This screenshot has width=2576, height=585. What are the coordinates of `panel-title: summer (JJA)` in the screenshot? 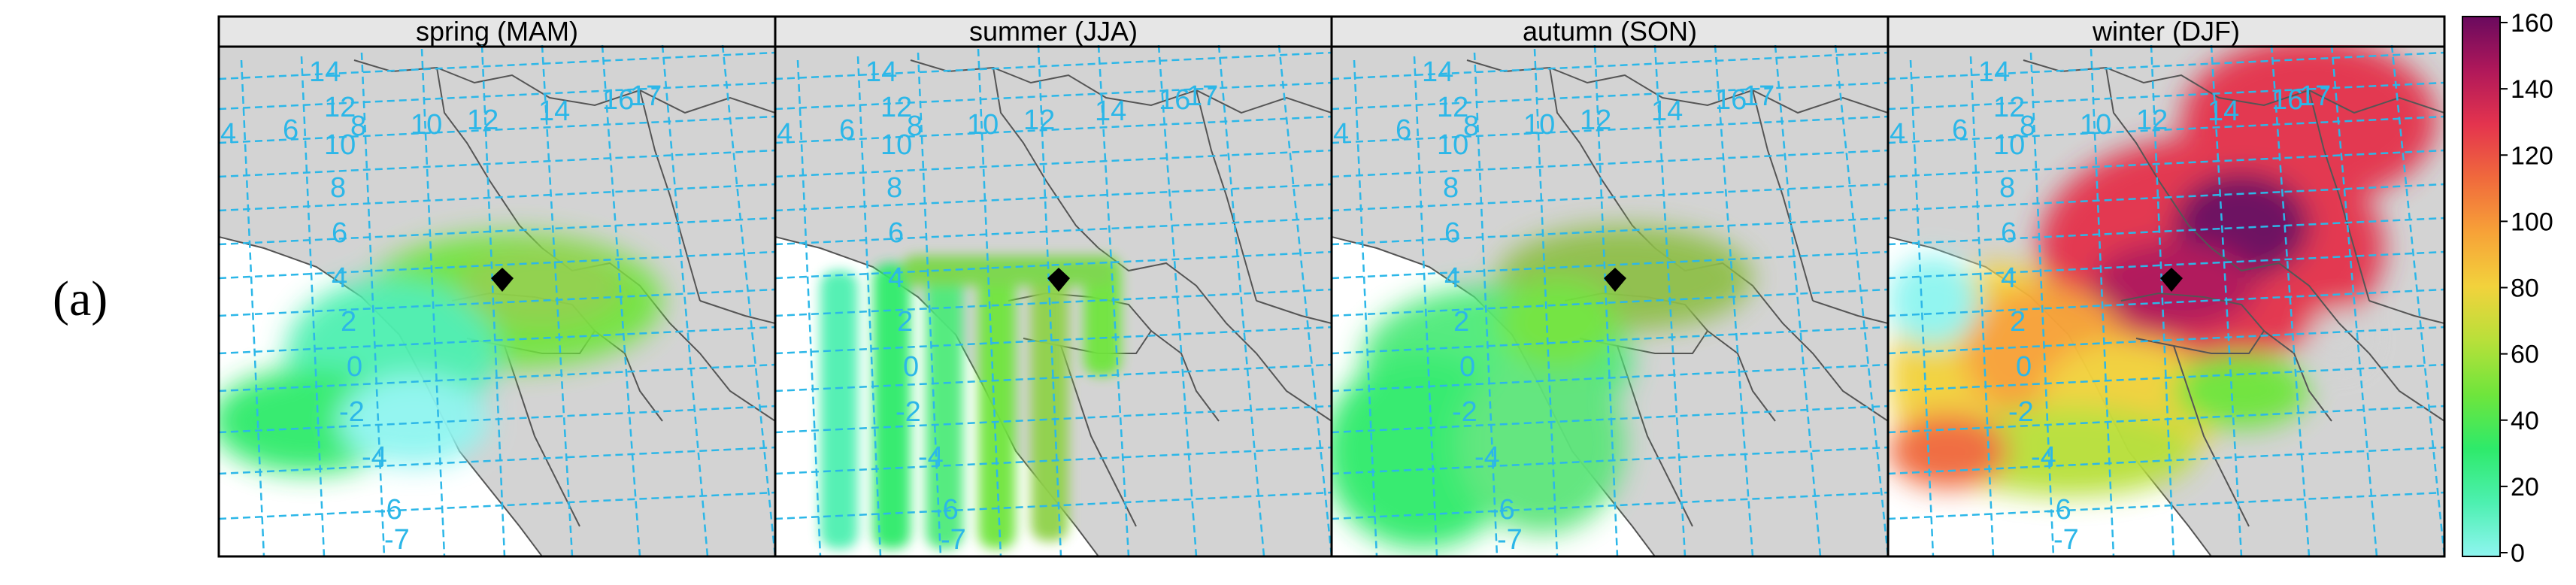 It's located at (1053, 31).